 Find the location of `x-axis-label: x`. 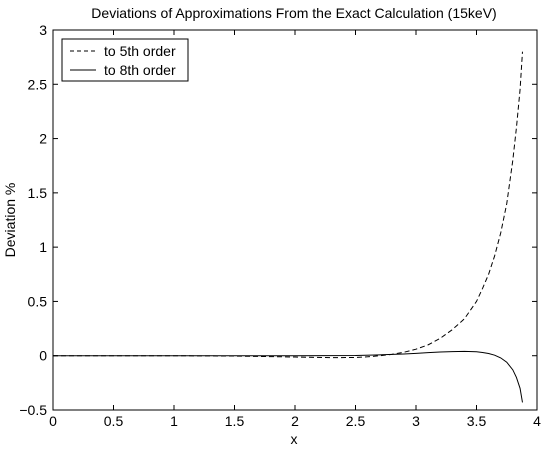

x-axis-label: x is located at coordinates (294, 439).